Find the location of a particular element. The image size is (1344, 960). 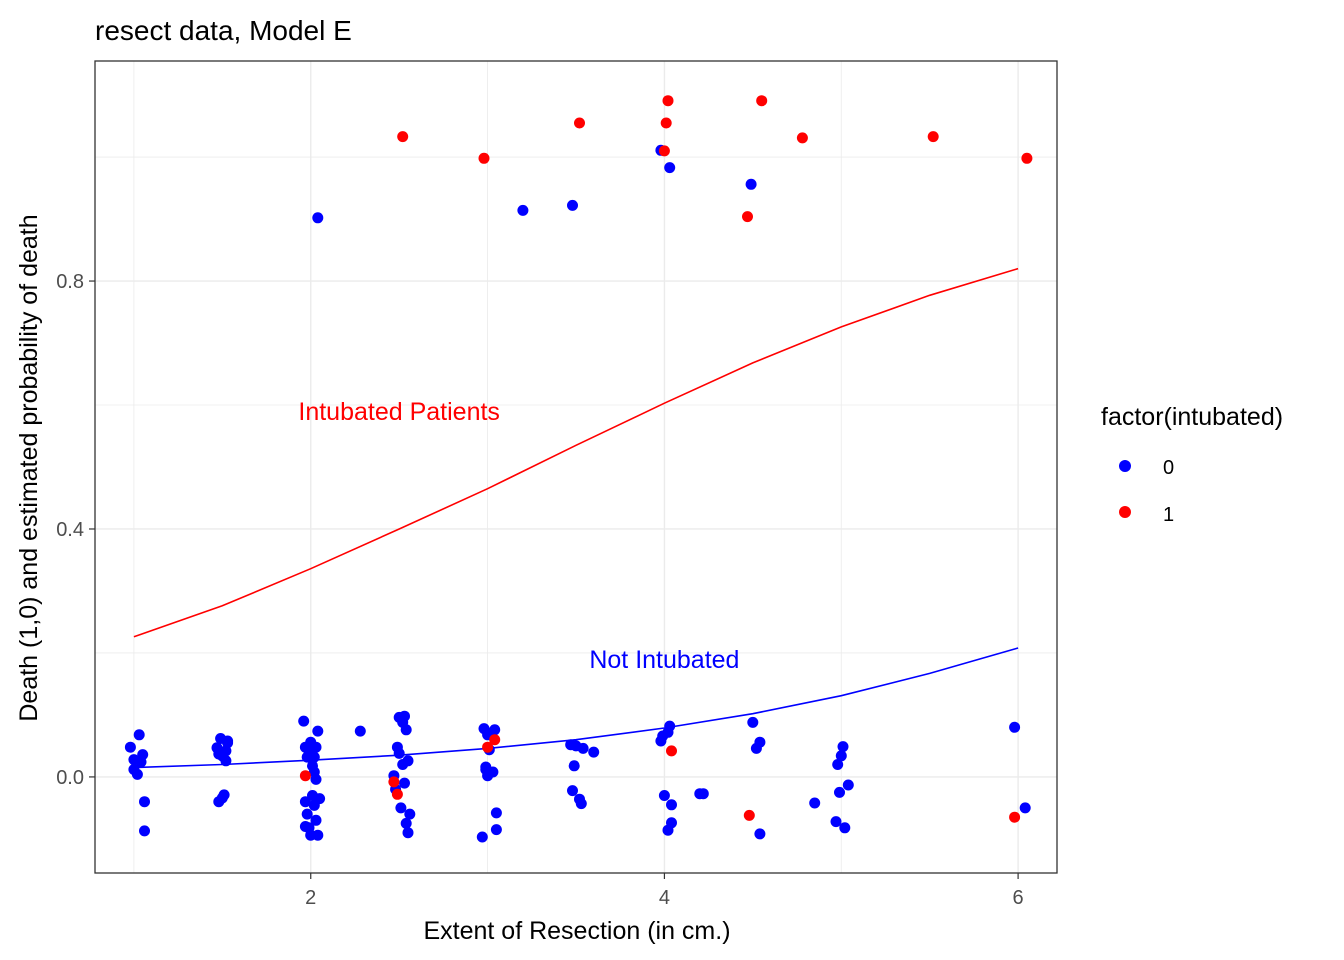

x-tick-label: 6 is located at coordinates (1018, 898).